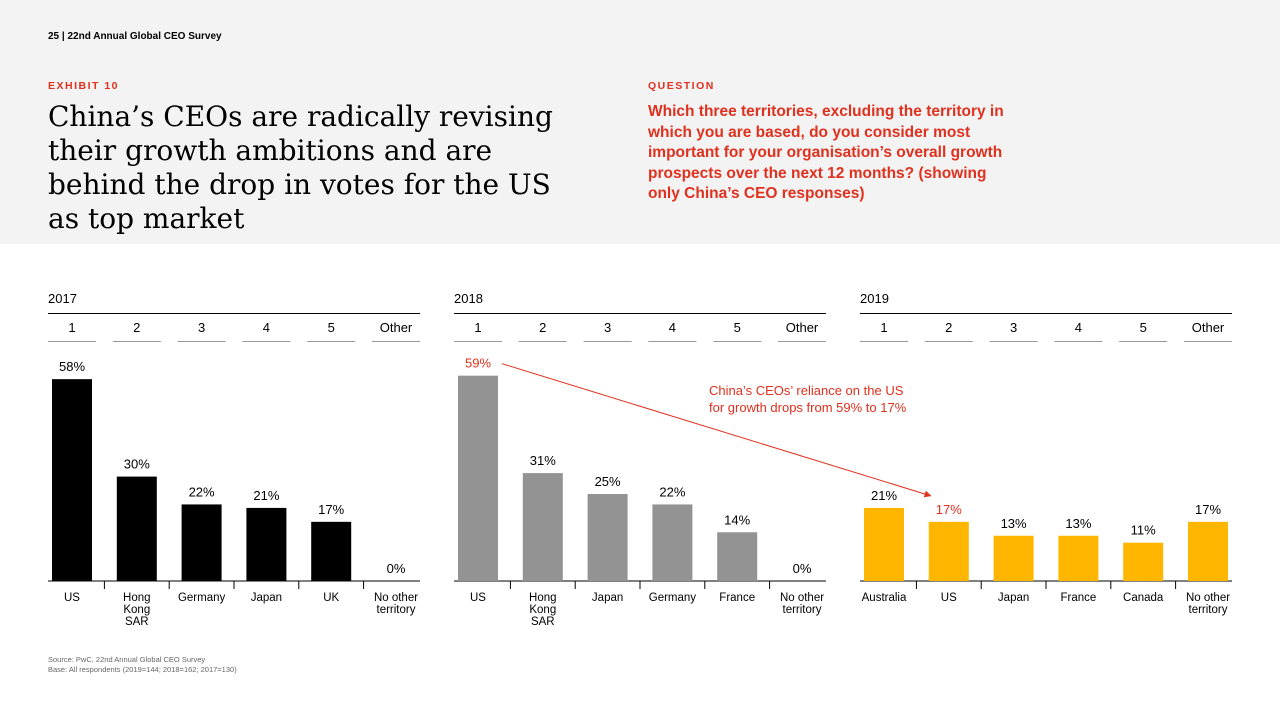 This screenshot has width=1280, height=721. I want to click on data-label: 14%, so click(737, 519).